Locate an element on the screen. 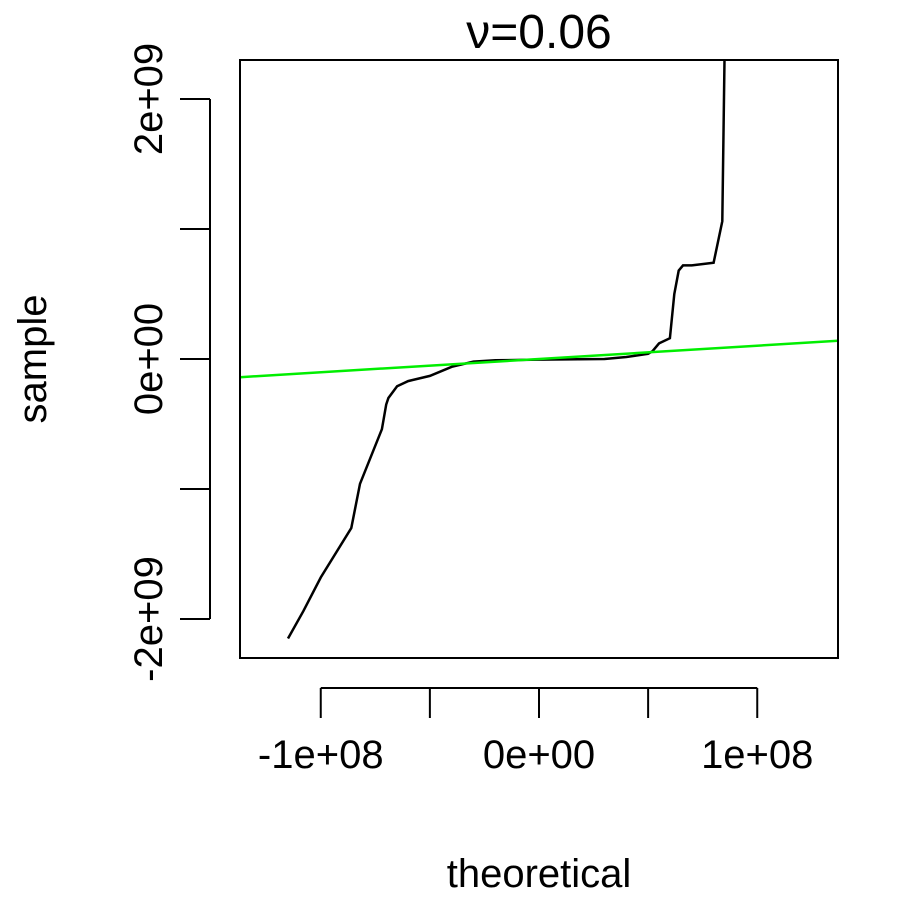 The width and height of the screenshot is (900, 900). y-axis: -2e+09 0e+00 2e+09 is located at coordinates (169, 362).